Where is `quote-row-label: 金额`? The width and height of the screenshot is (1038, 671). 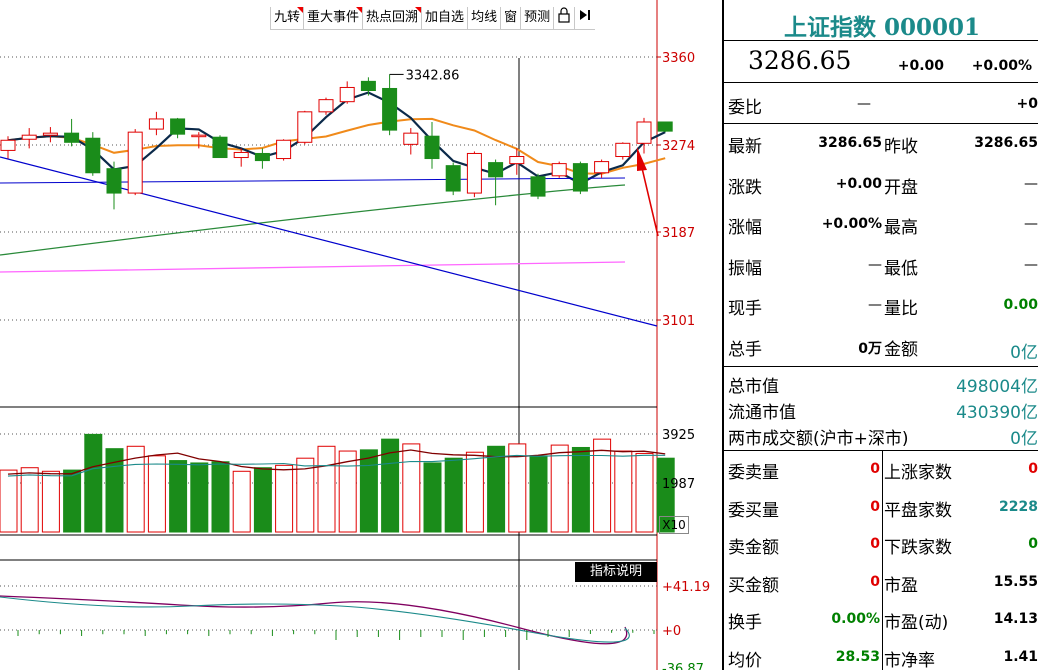
quote-row-label: 金额 is located at coordinates (901, 349).